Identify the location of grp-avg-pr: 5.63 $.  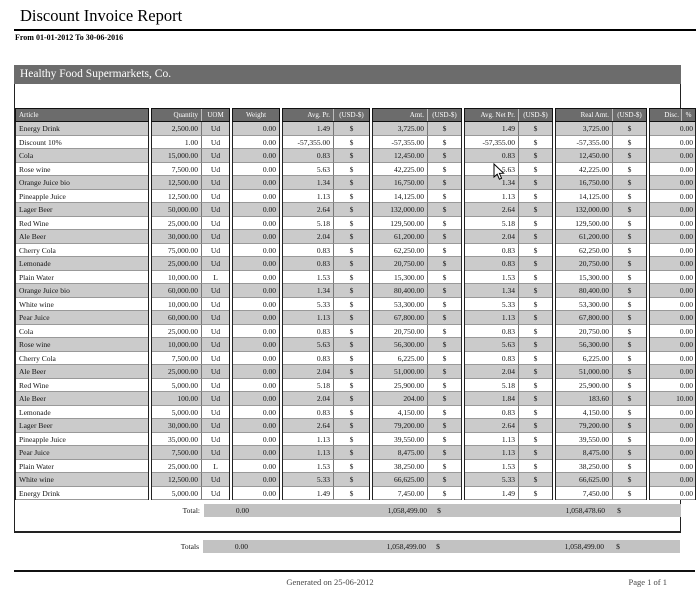
(326, 345).